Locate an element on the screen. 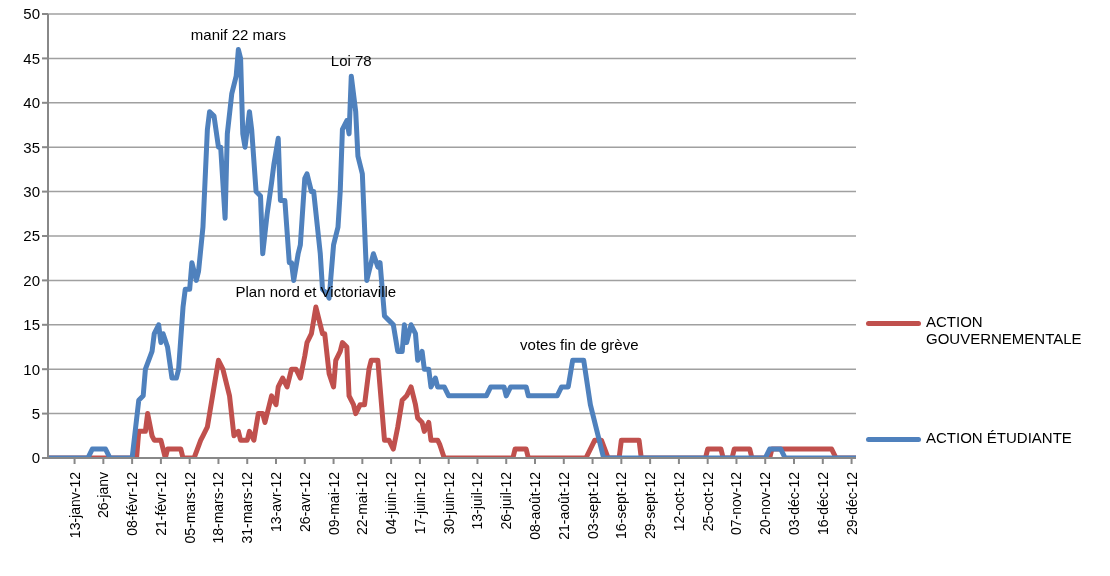 This screenshot has height=576, width=1110. x-tick-label: 18-mars-12 is located at coordinates (218, 507).